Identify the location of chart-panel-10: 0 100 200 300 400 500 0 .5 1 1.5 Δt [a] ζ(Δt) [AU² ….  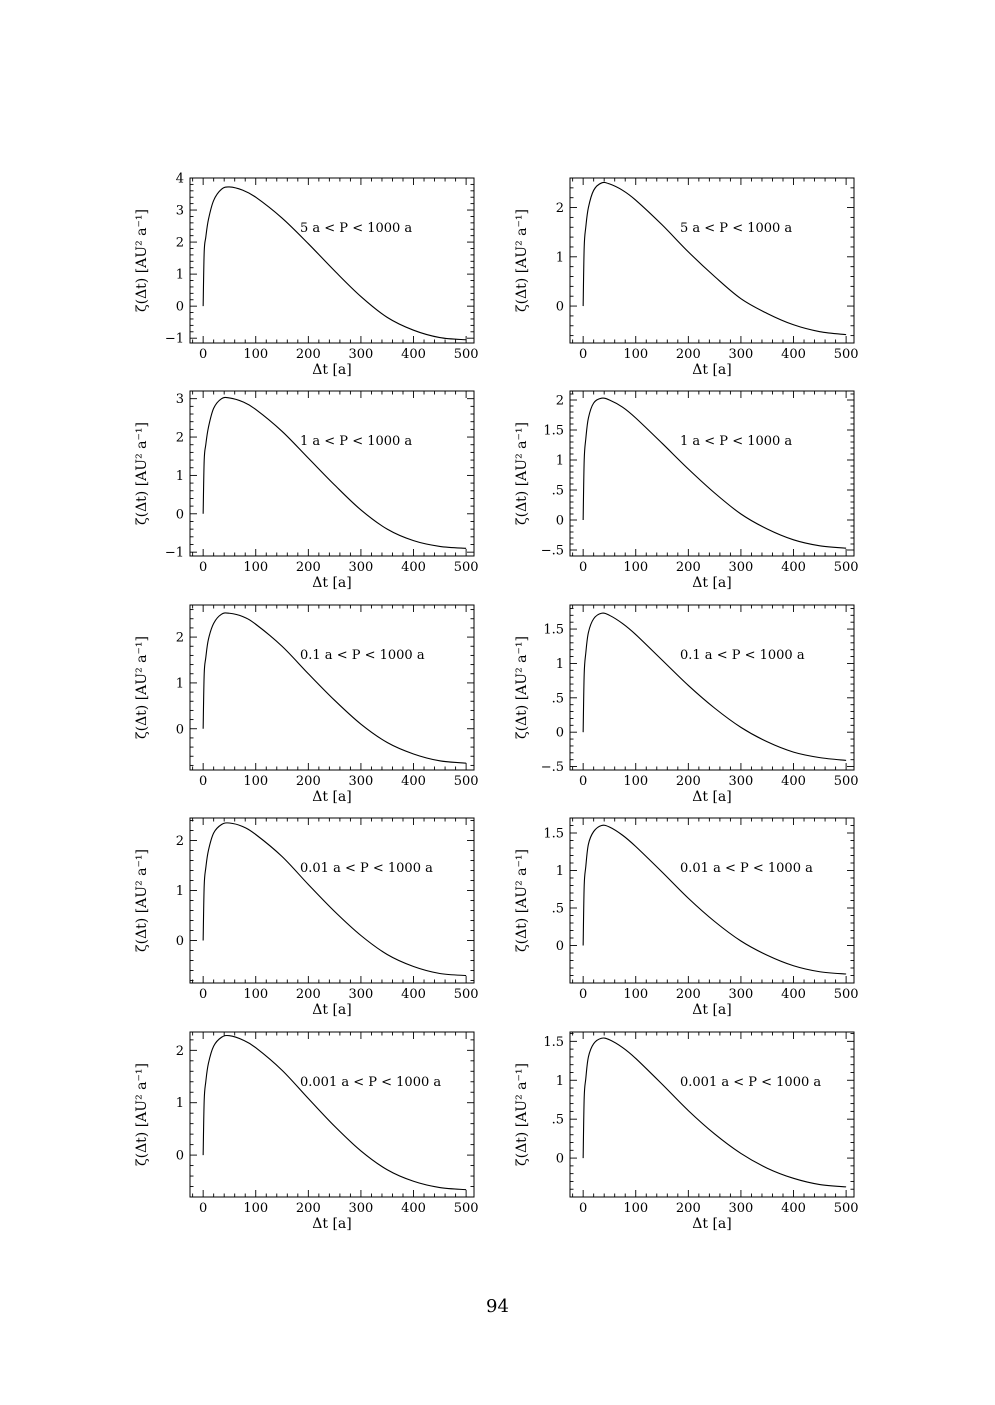
(686, 1131).